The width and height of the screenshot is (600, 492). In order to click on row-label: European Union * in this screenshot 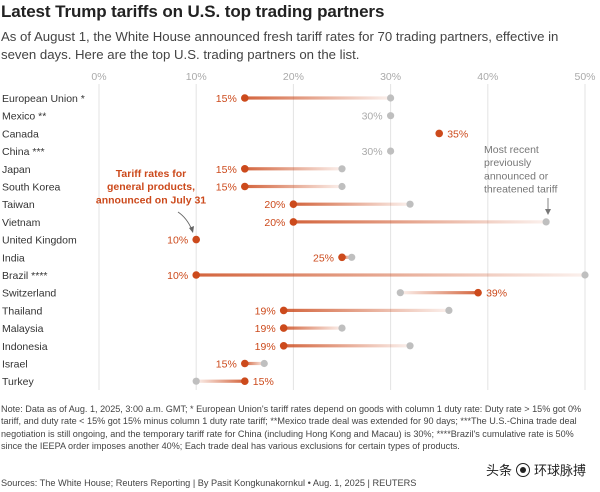, I will do `click(43, 99)`.